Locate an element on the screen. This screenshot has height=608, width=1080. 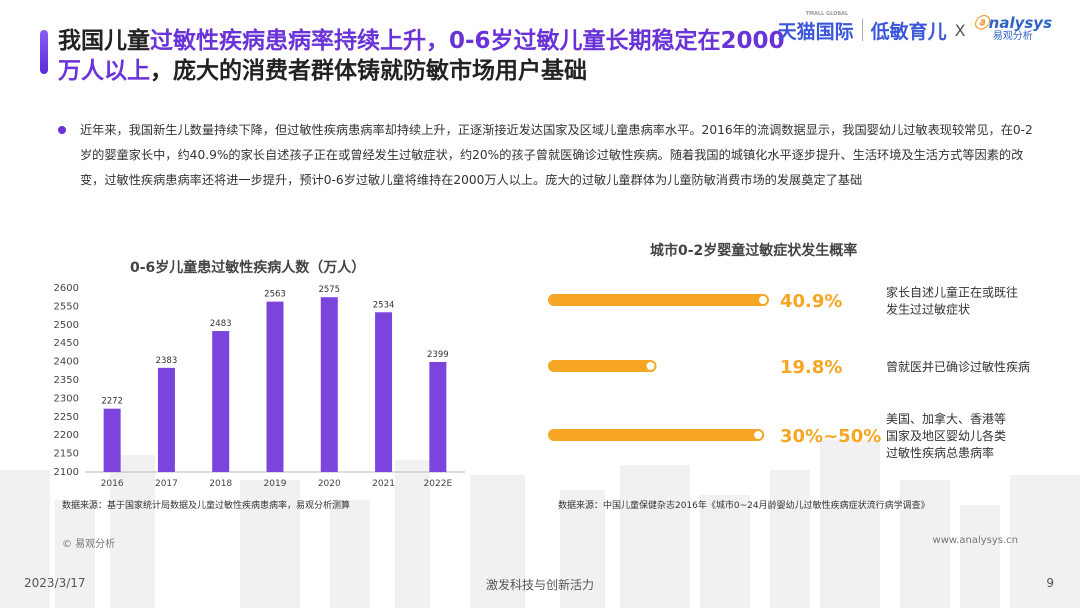
y-tick-label: 2450 is located at coordinates (66, 343).